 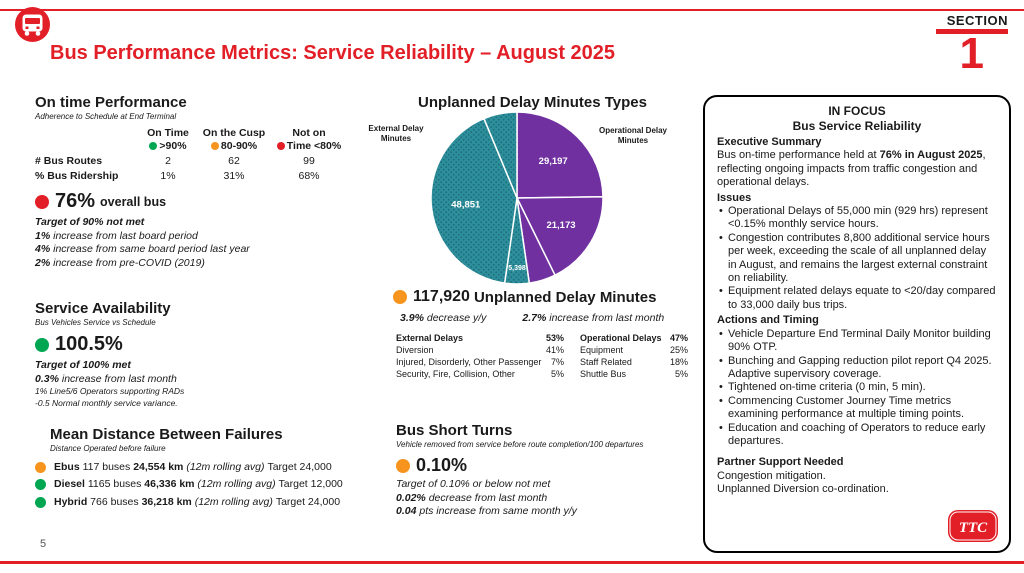 What do you see at coordinates (560, 225) in the screenshot?
I see `pie-data-label: 21,173` at bounding box center [560, 225].